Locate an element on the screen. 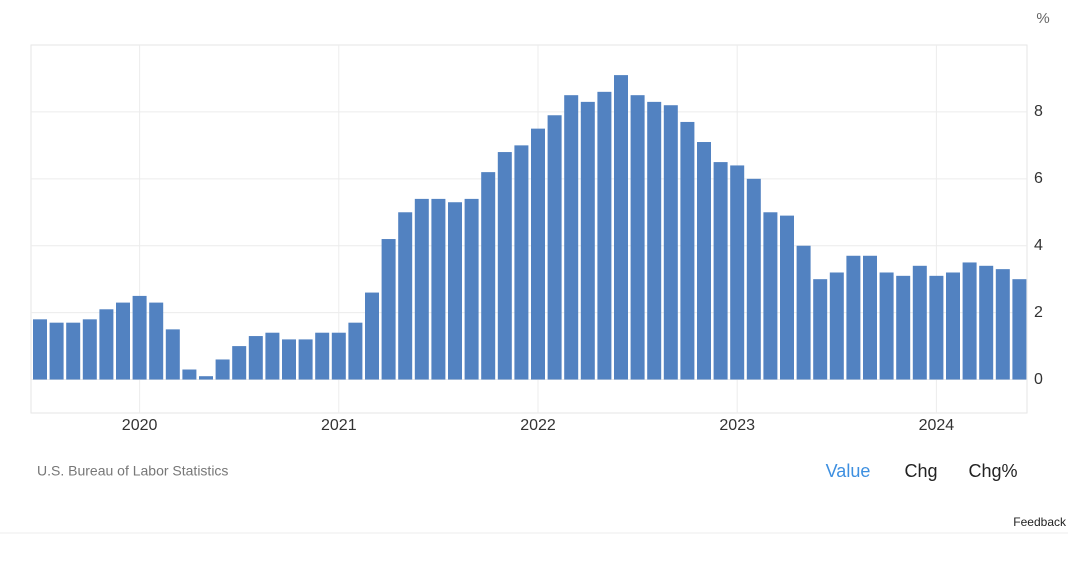 The width and height of the screenshot is (1068, 567). y-tick-label: 2 is located at coordinates (1038, 312).